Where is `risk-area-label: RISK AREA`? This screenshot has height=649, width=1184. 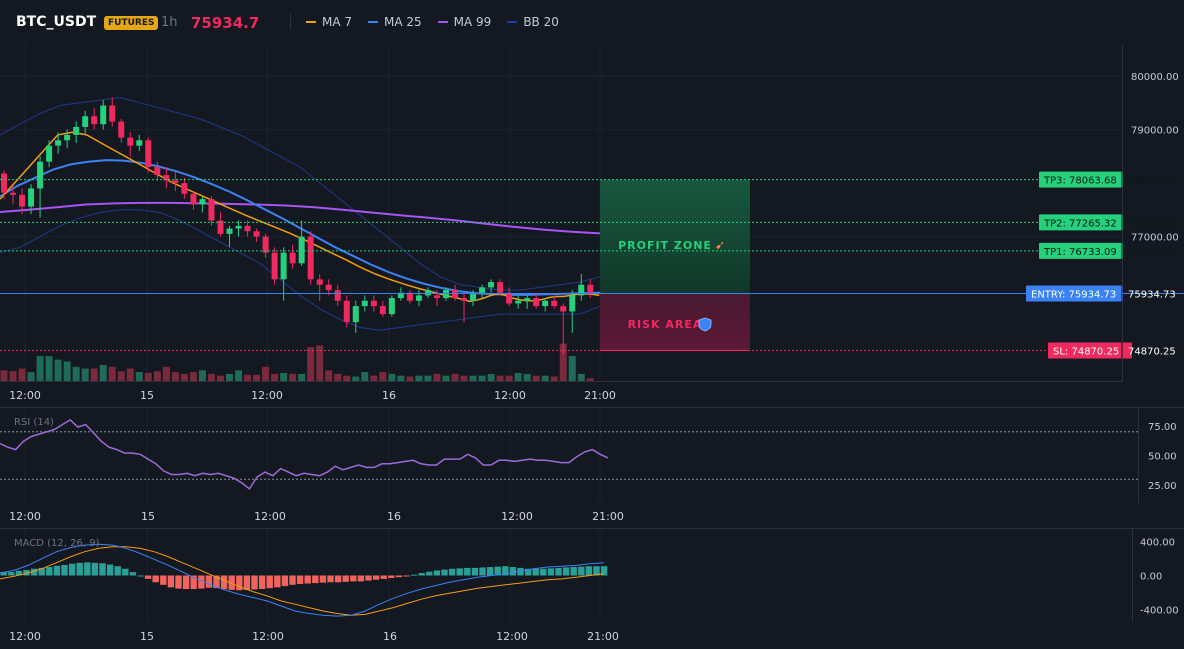 risk-area-label: RISK AREA is located at coordinates (665, 324).